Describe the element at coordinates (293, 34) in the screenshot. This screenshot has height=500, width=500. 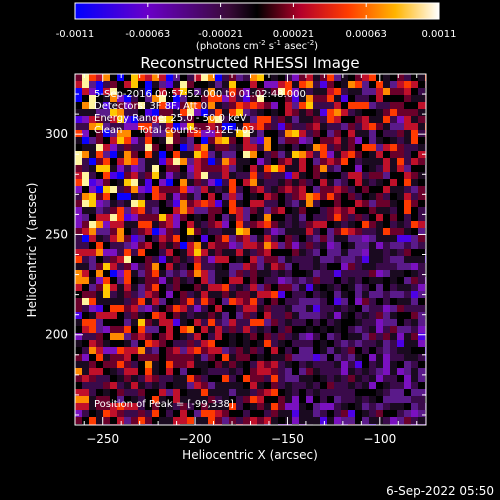
I see `colorbar-tick-label: 0.00021` at that location.